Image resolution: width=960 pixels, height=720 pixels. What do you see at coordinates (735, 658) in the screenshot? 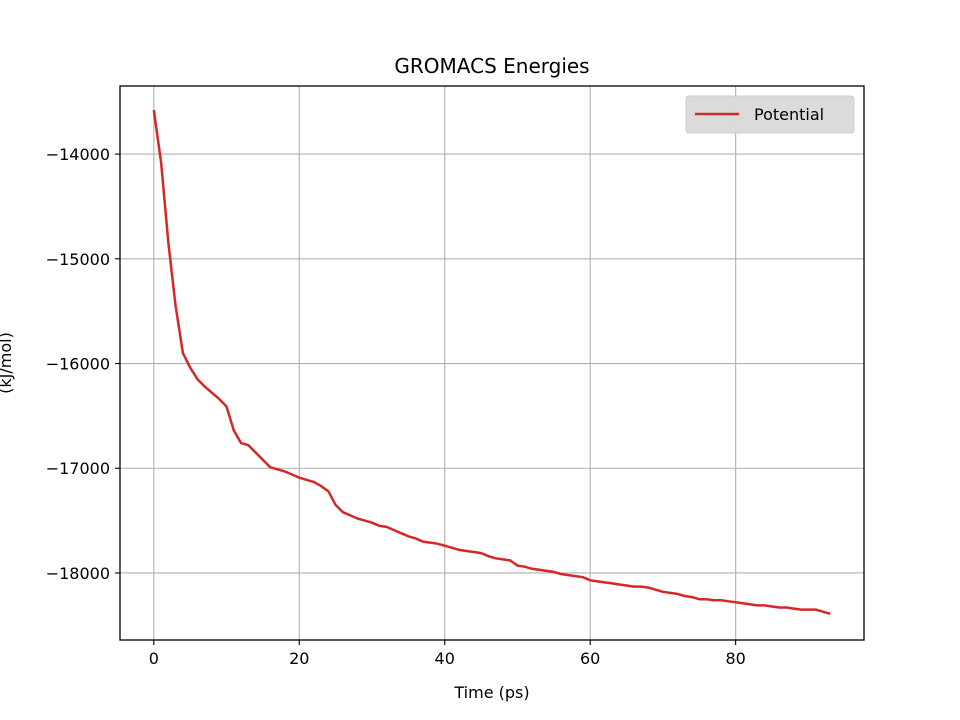
I see `x-tick-label: 80` at bounding box center [735, 658].